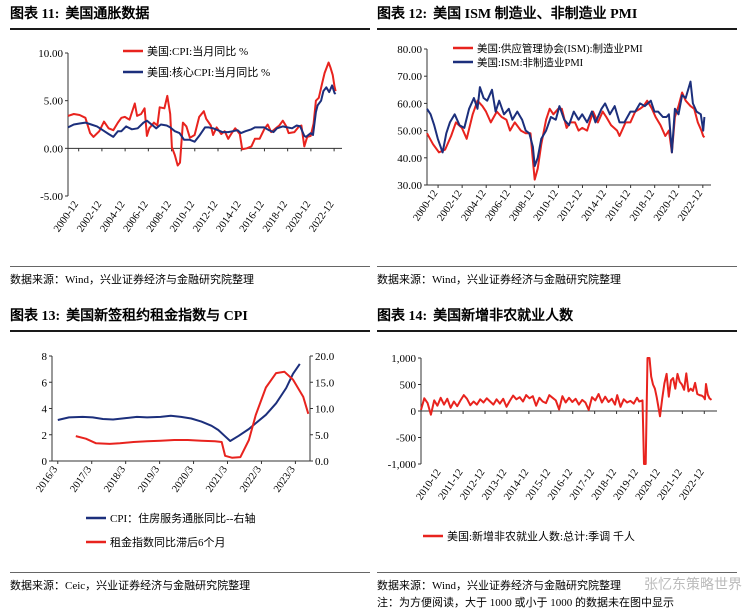  I want to click on x-tick-label: 2017/3, so click(81, 479).